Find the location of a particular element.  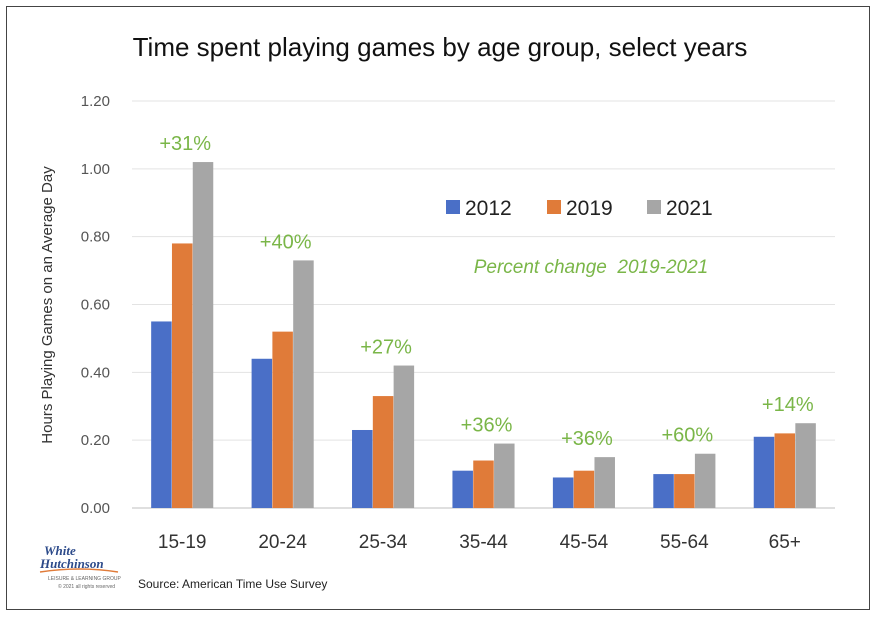

bar-2021-65+ is located at coordinates (805, 465).